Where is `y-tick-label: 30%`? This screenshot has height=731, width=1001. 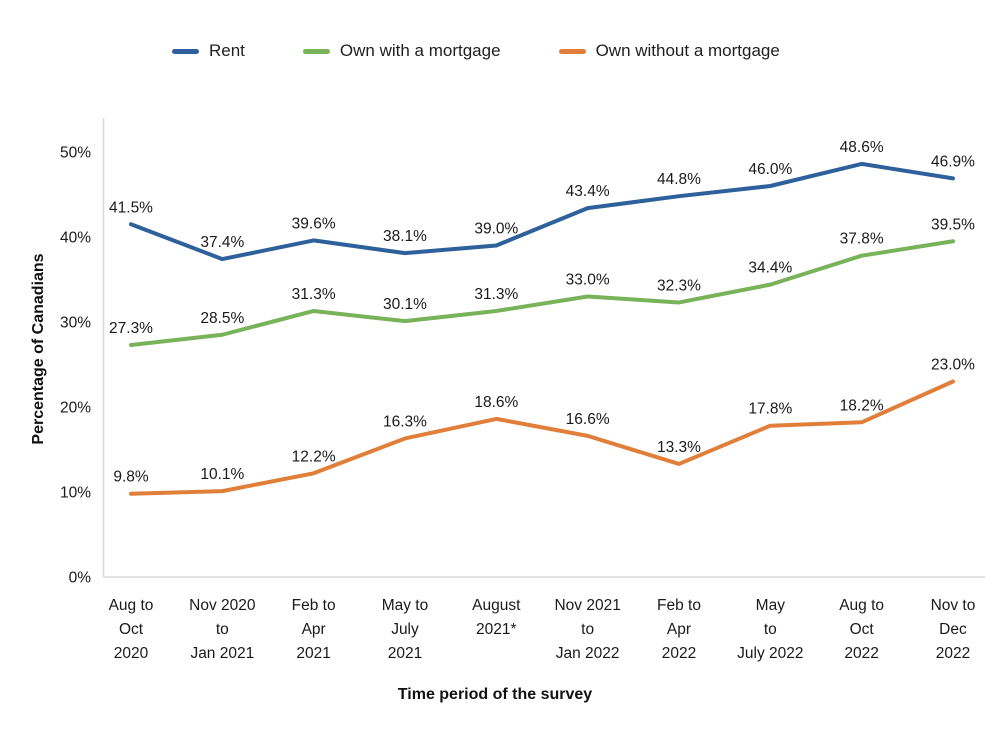
y-tick-label: 30% is located at coordinates (75, 323).